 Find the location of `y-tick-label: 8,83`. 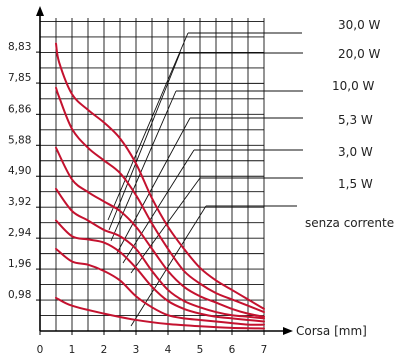

y-tick-label: 8,83 is located at coordinates (19, 47).